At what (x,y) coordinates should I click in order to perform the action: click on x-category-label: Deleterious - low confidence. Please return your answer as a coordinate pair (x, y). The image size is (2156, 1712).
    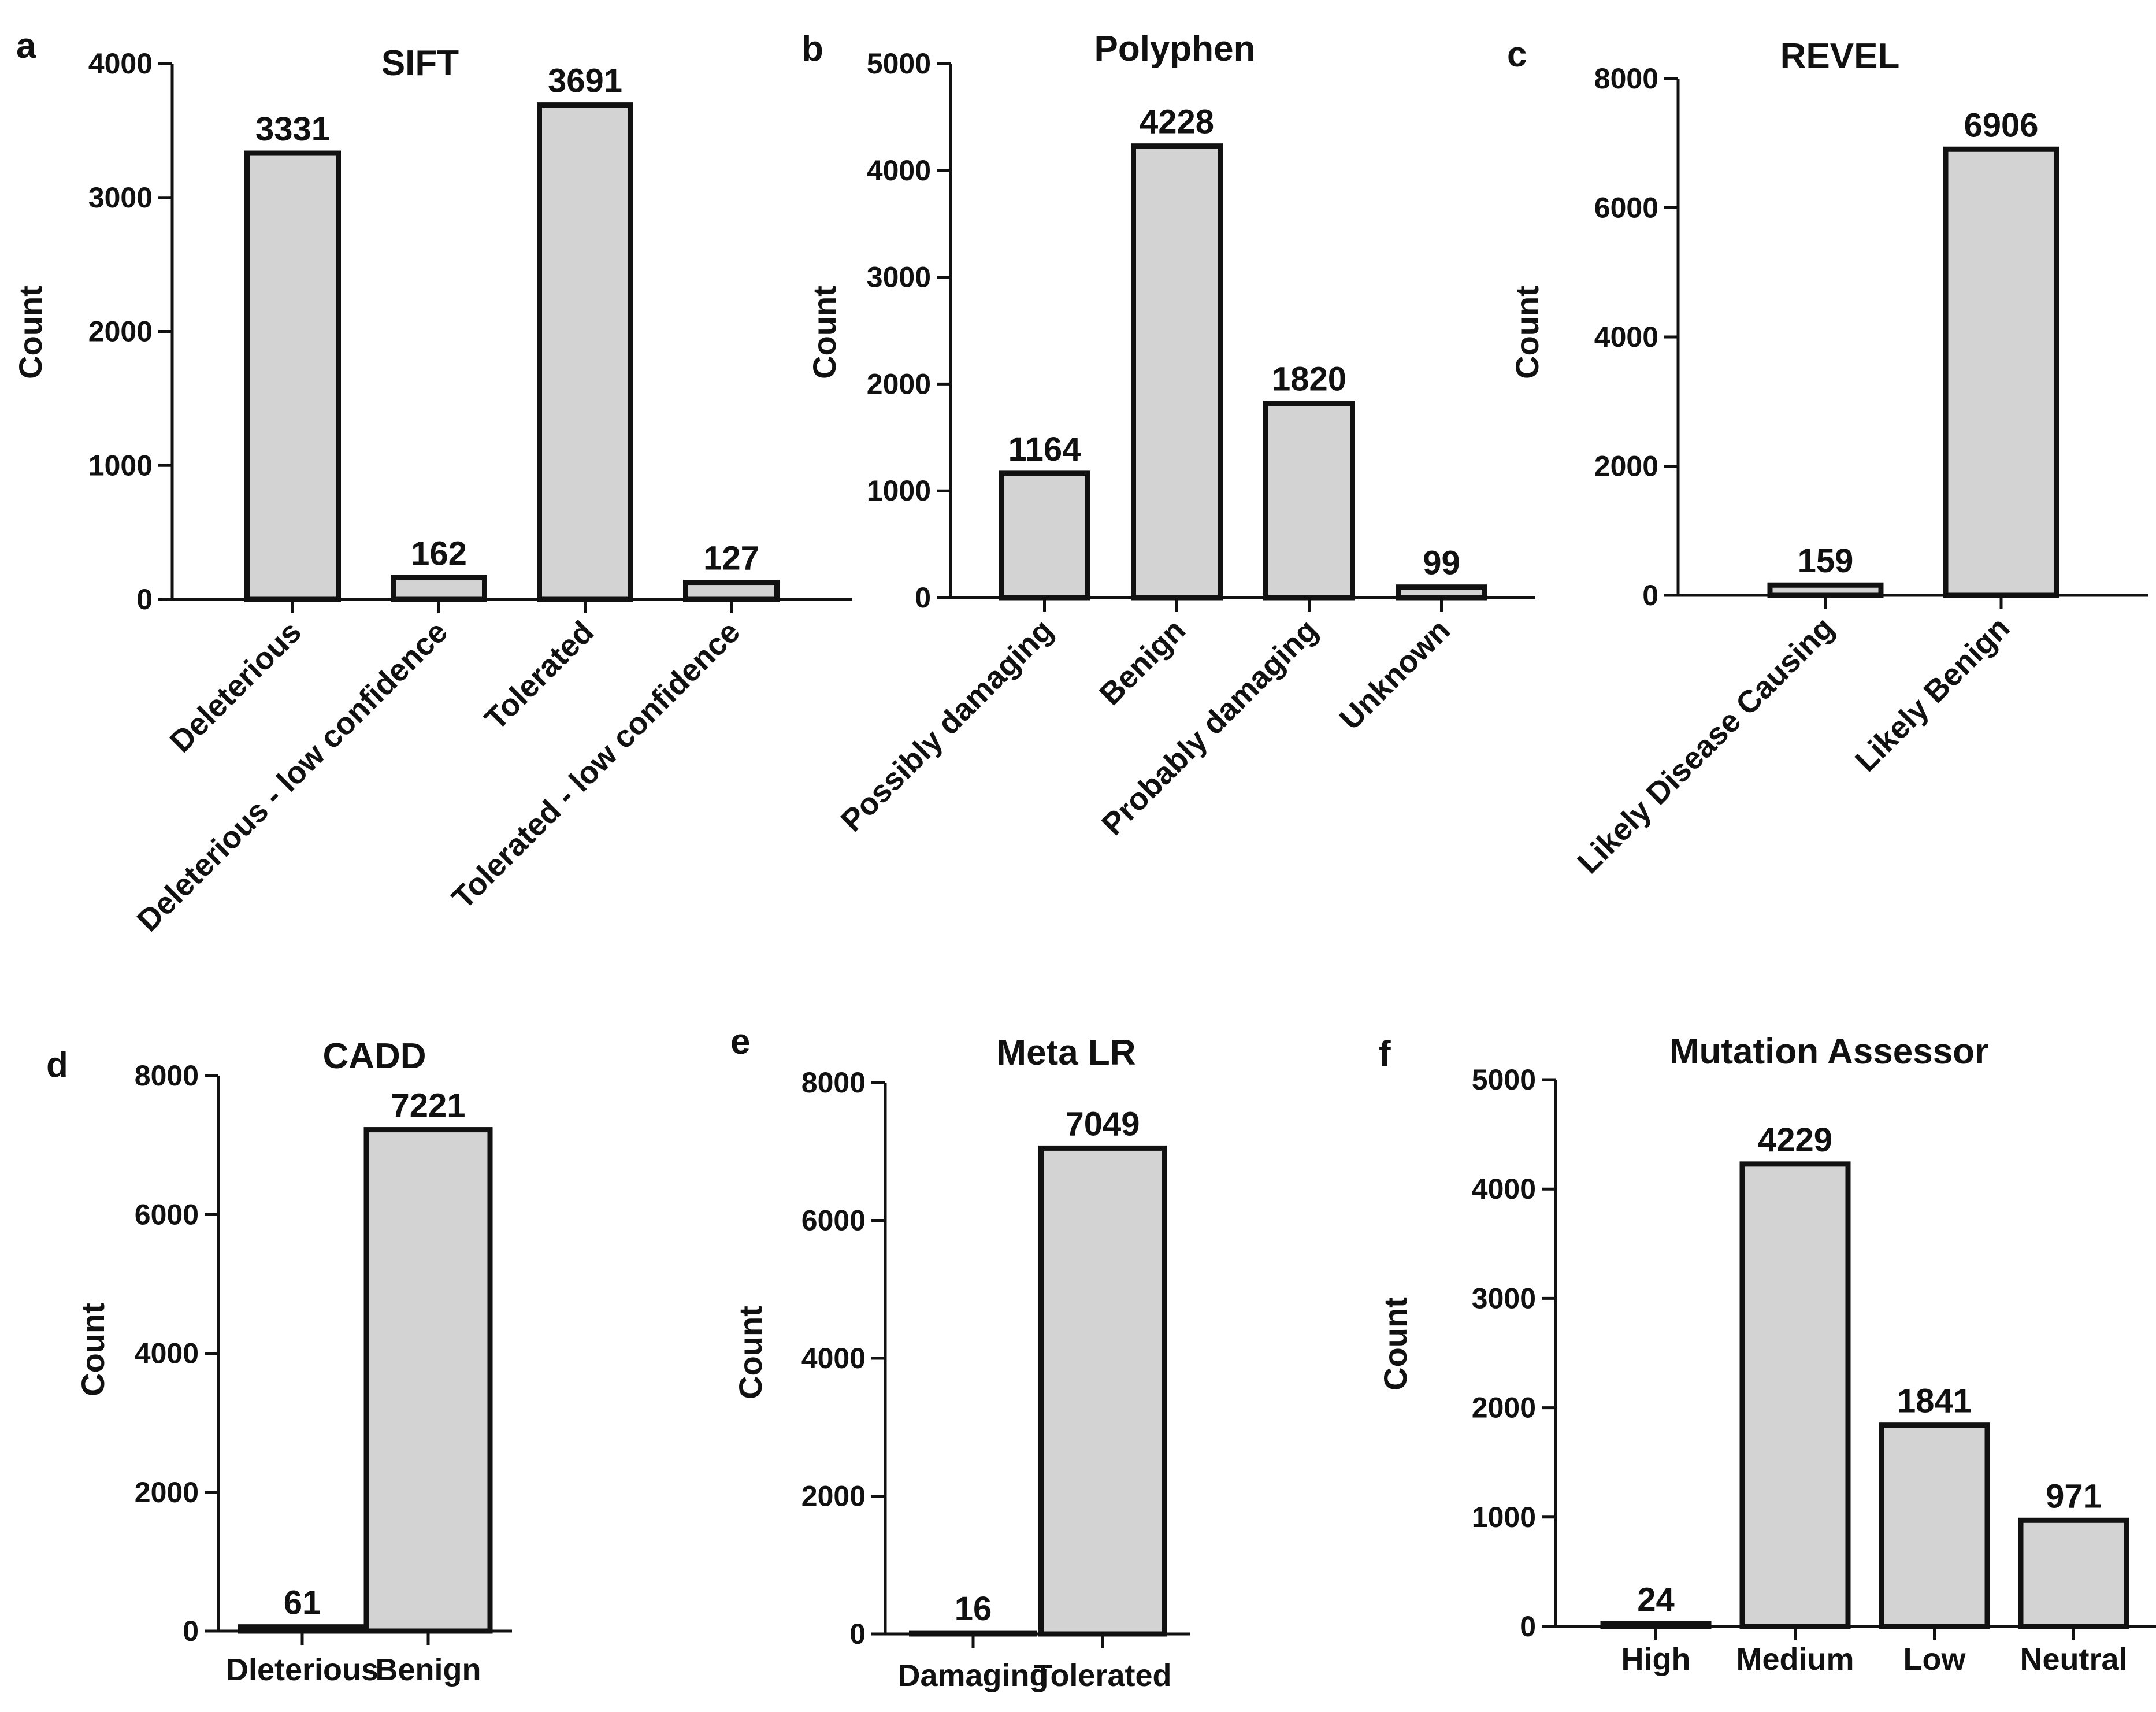
    Looking at the image, I should click on (292, 776).